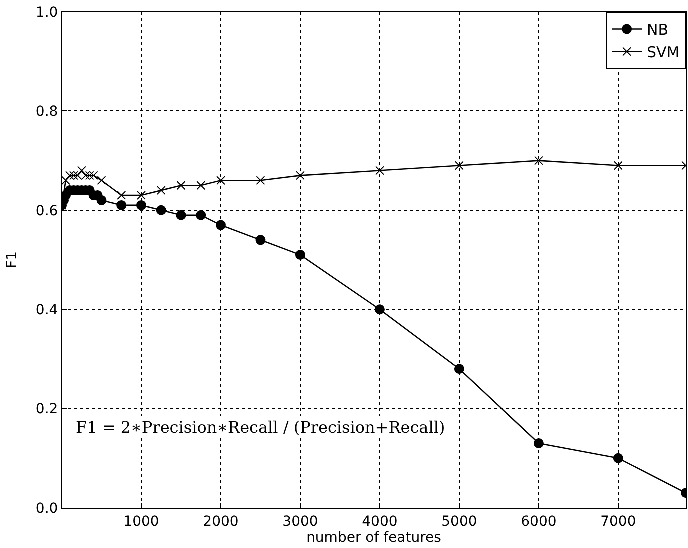 The image size is (688, 548). Describe the element at coordinates (658, 30) in the screenshot. I see `legend-label: NB` at that location.